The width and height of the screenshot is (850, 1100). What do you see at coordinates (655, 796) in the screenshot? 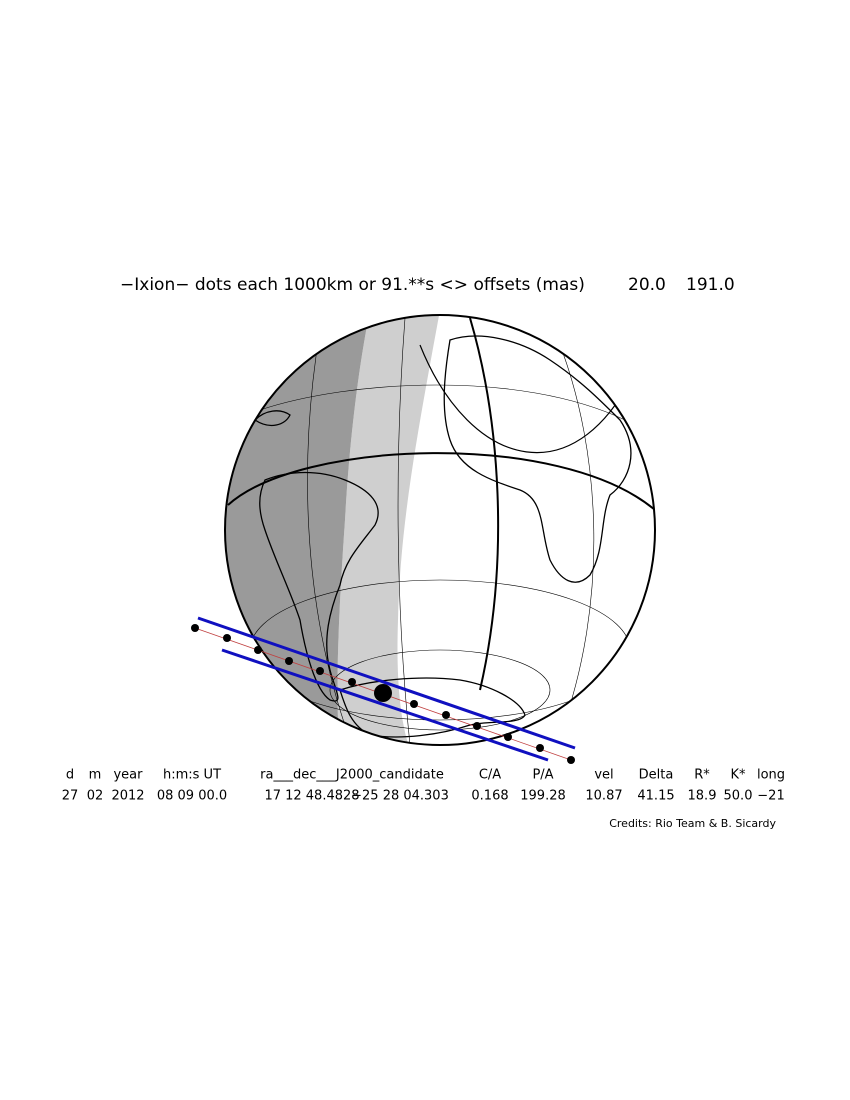
I see `table-value: 41.15` at bounding box center [655, 796].